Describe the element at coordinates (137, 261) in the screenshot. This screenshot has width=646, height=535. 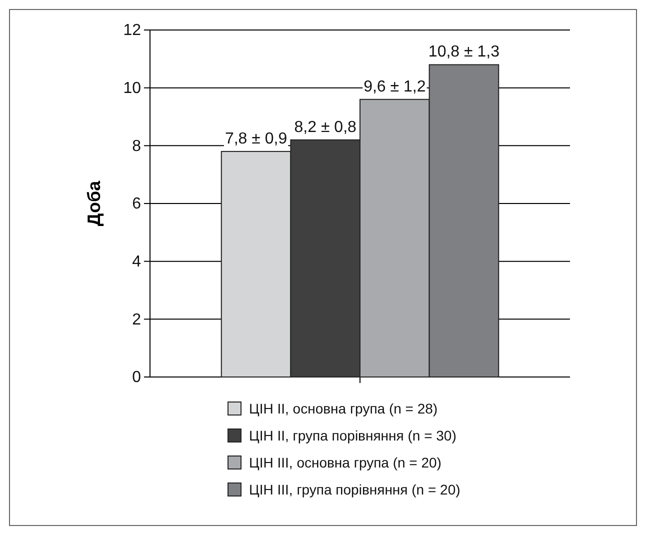
I see `y-tick-label: 4` at that location.